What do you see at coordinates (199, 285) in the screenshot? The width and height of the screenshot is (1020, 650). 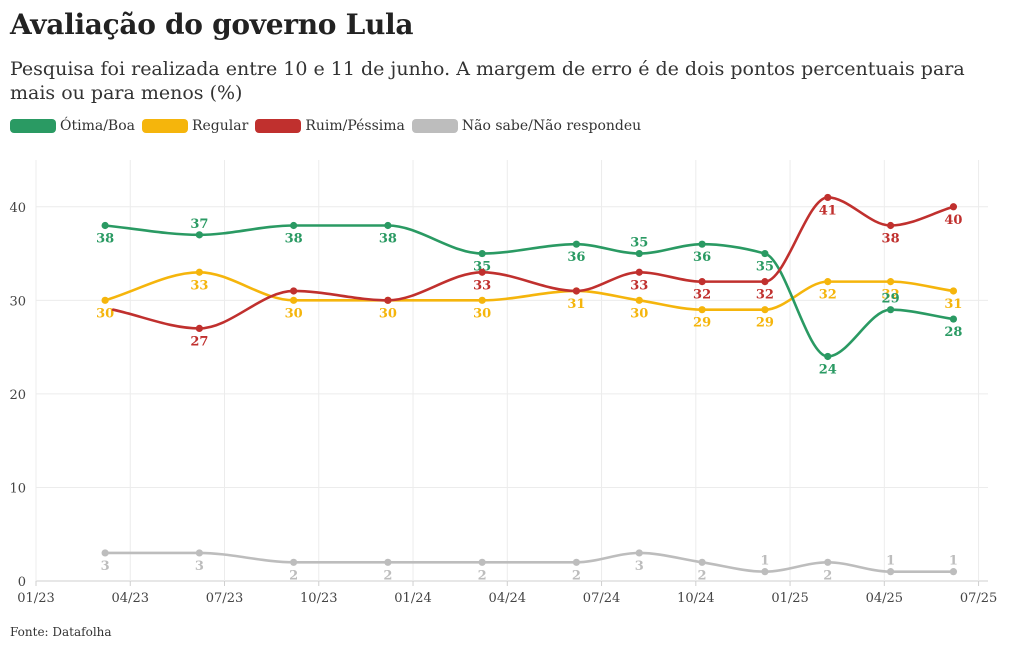 I see `data-label-regular-1: 33` at bounding box center [199, 285].